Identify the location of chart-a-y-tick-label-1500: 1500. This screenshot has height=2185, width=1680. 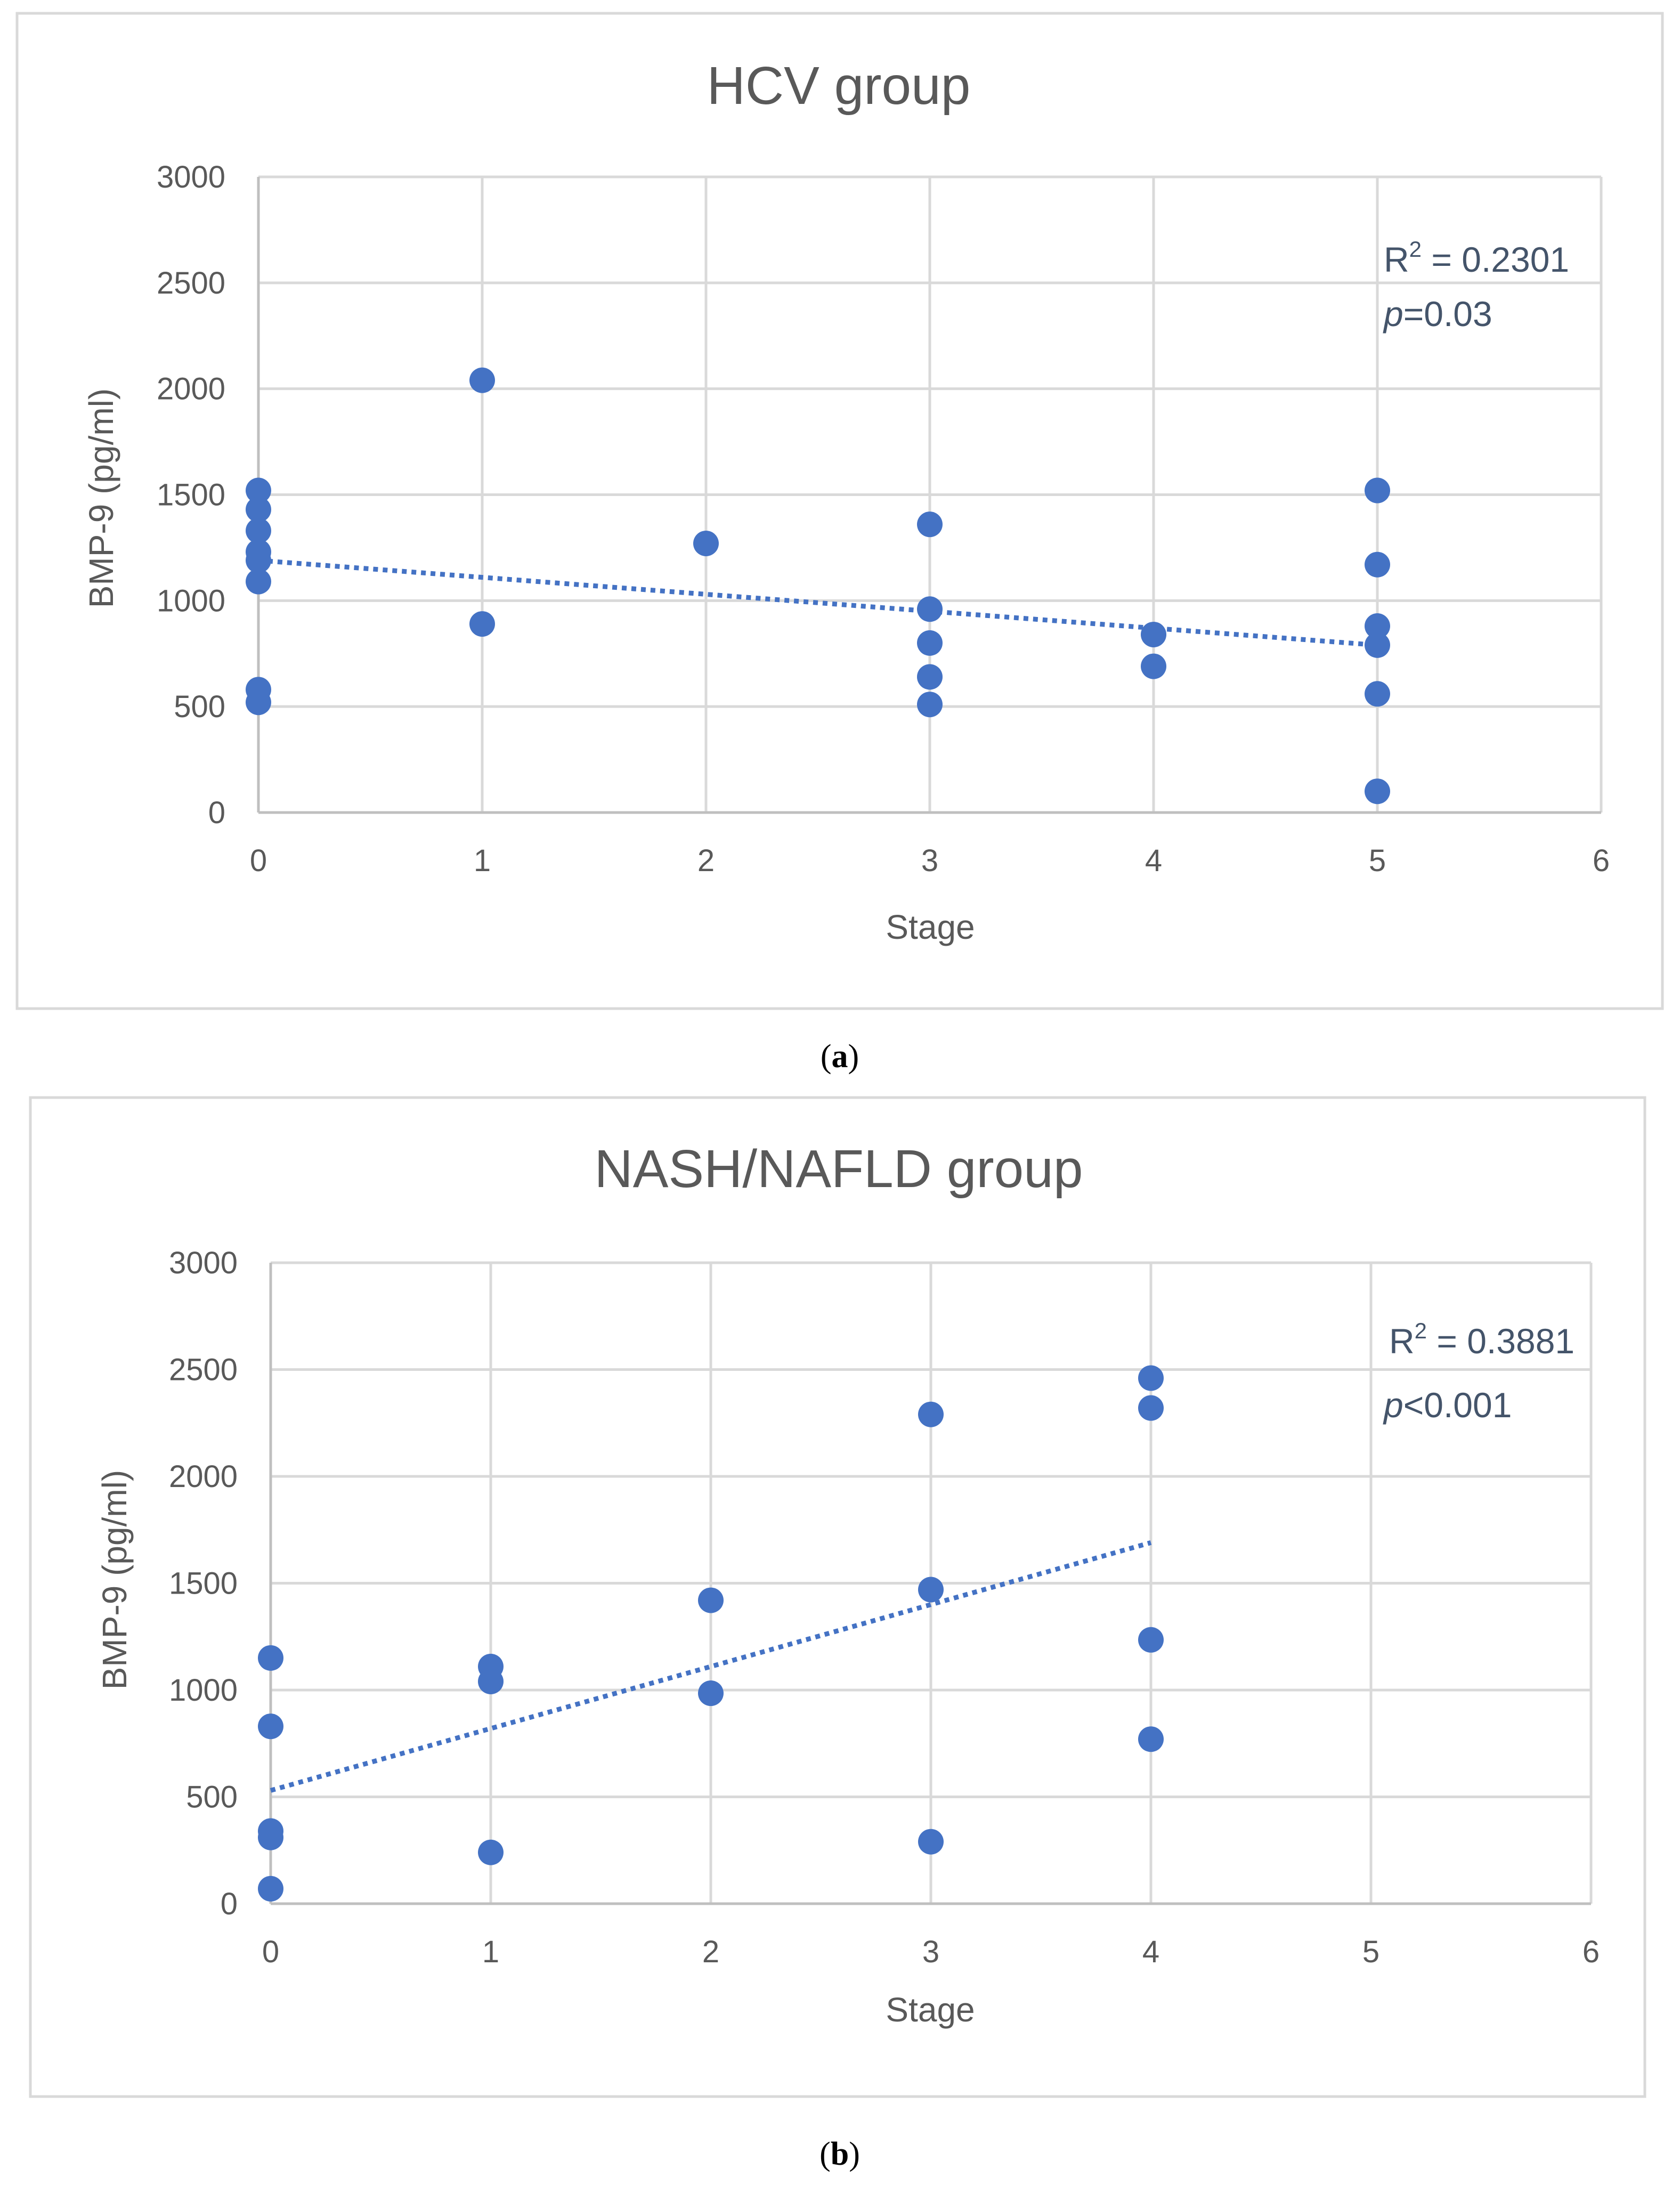
(191, 495).